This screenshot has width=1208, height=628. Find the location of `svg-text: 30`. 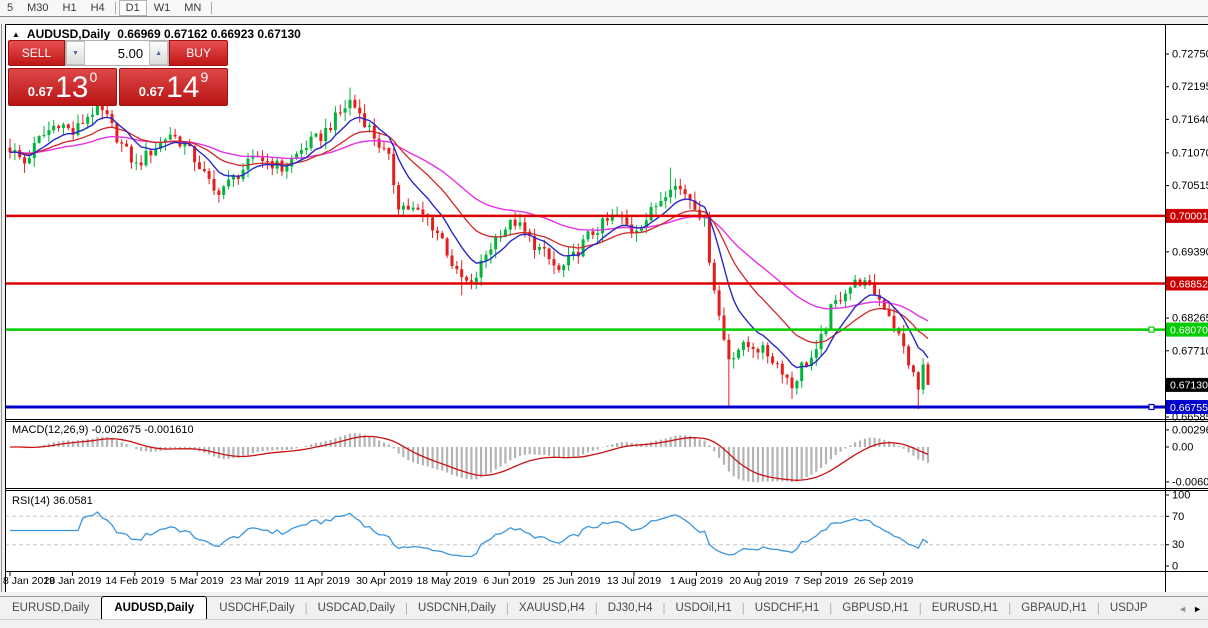

svg-text: 30 is located at coordinates (1178, 545).